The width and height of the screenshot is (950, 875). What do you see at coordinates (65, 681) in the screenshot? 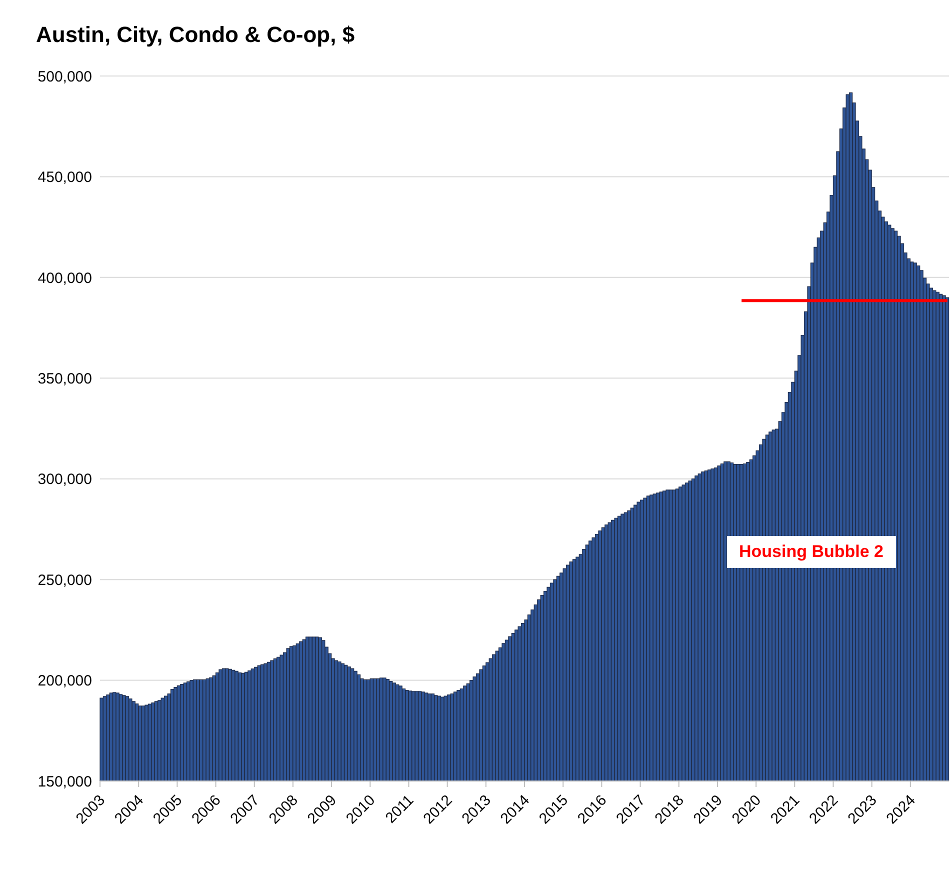
I see `y-tick-label: 200,000` at bounding box center [65, 681].